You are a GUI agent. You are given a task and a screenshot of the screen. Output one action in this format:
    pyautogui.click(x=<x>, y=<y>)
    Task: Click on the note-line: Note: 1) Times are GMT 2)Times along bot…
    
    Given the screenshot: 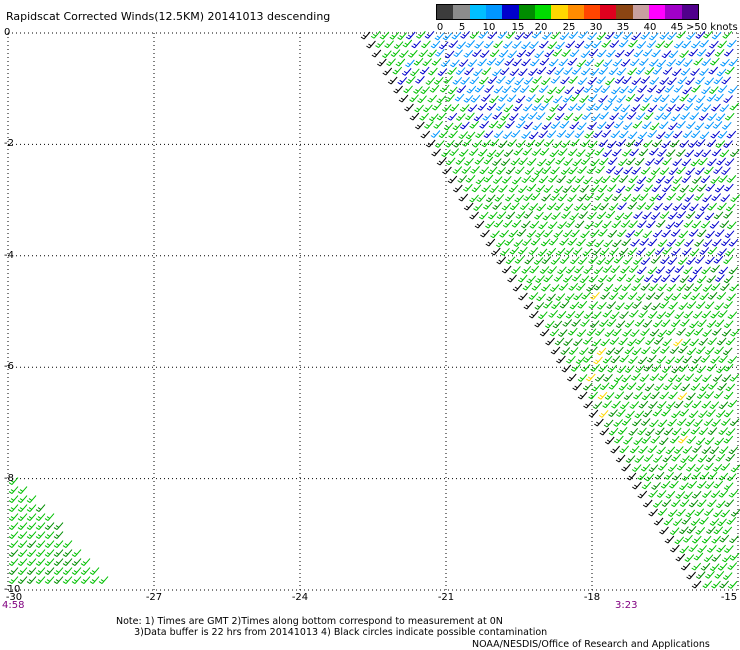 What is the action you would take?
    pyautogui.click(x=309, y=621)
    